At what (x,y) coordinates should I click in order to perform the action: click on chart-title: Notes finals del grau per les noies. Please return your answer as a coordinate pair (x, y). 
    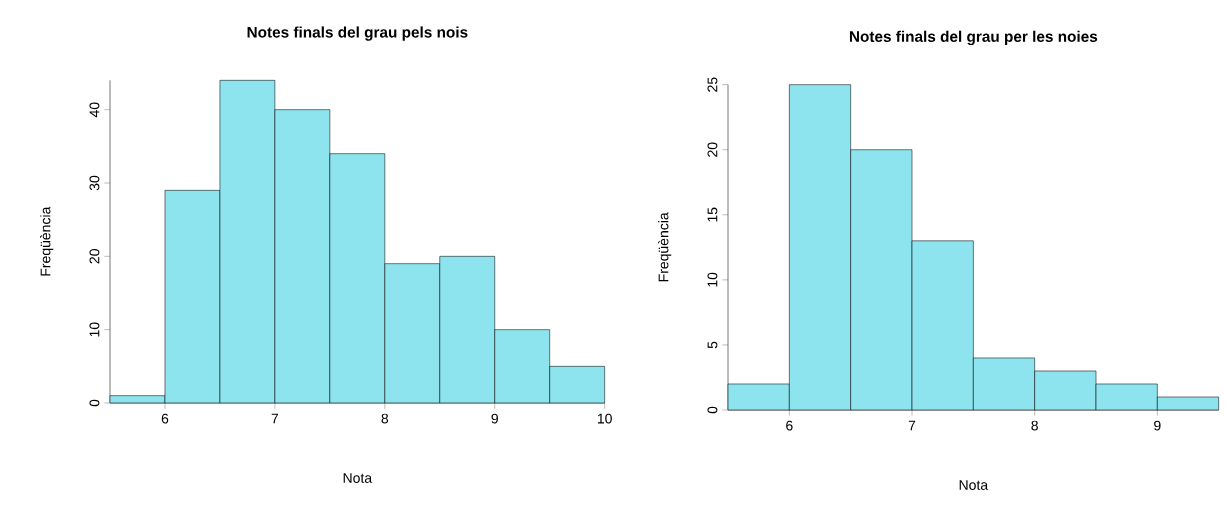
    Looking at the image, I should click on (973, 38).